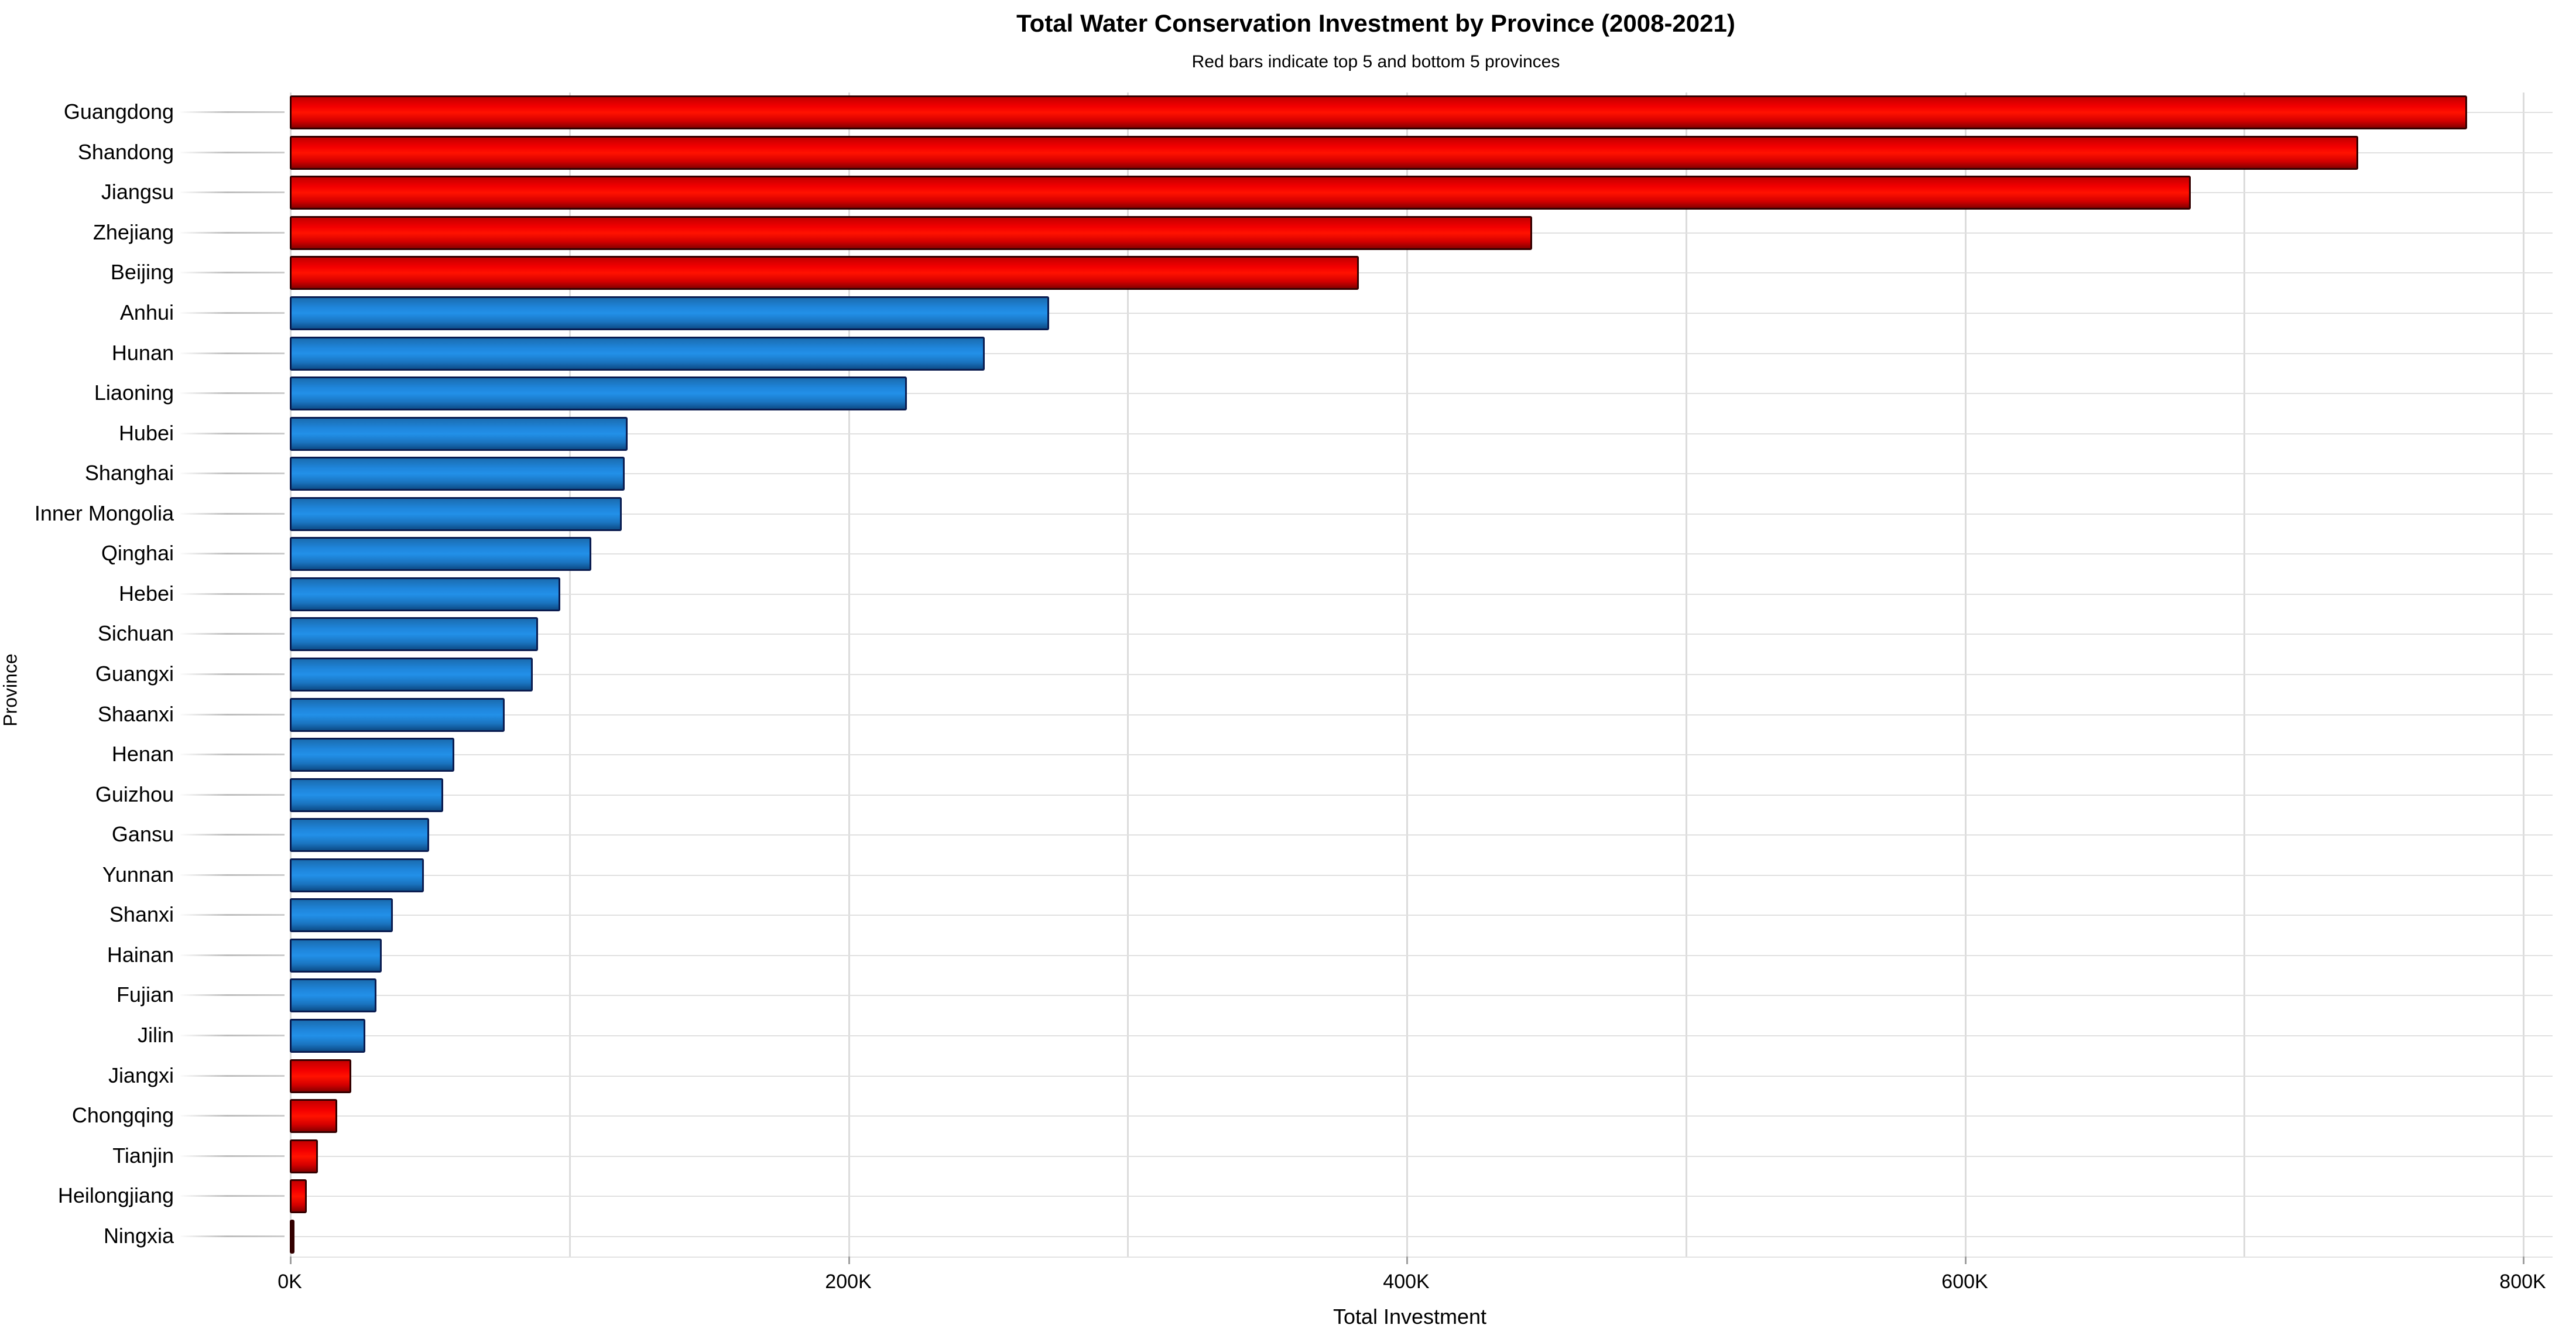 The width and height of the screenshot is (2576, 1335). I want to click on x-tick-label: 0K, so click(290, 1282).